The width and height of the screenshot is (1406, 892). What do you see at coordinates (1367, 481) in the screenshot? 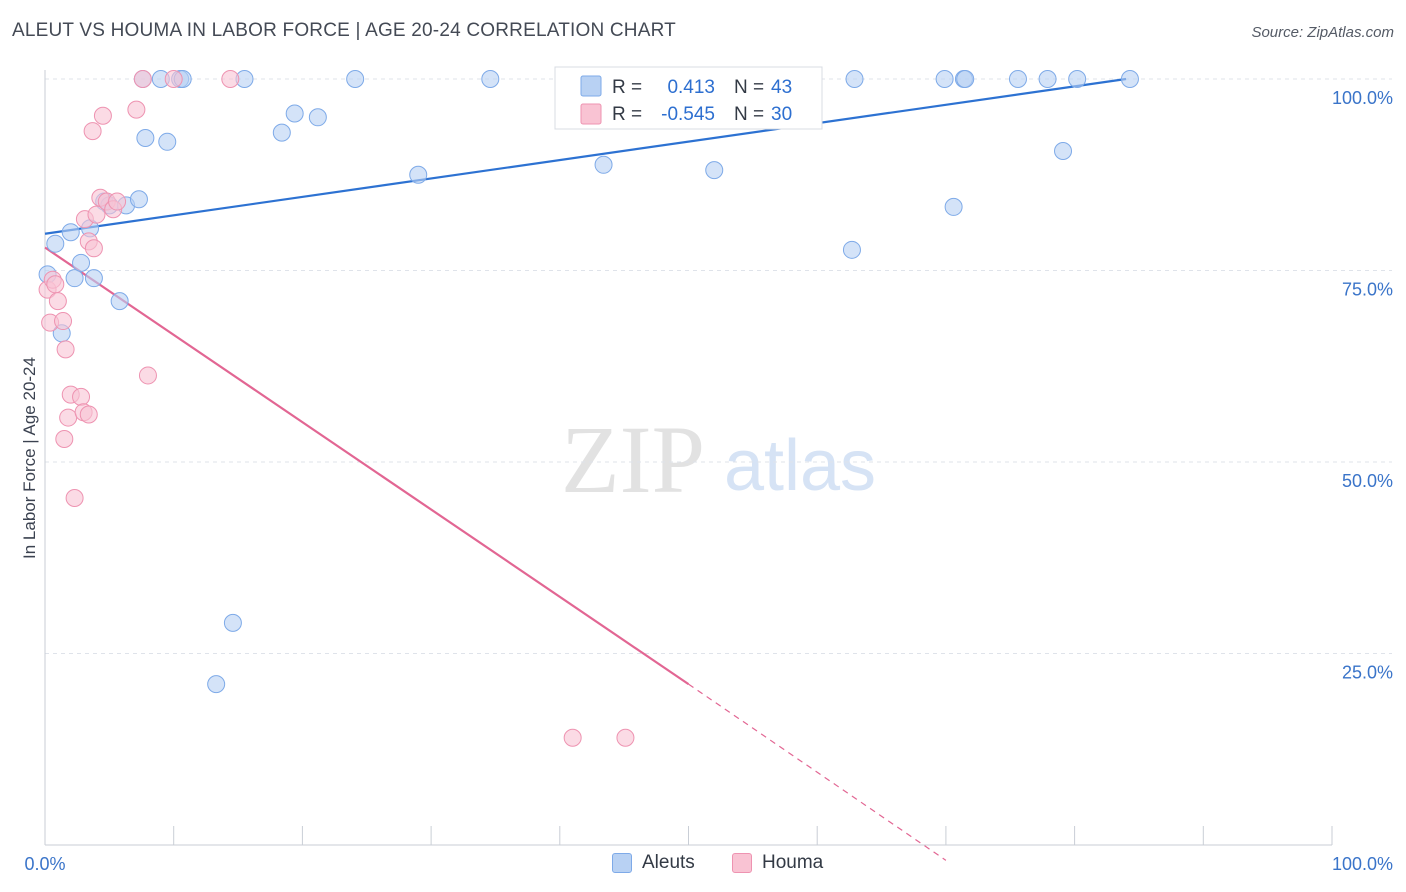
I see `y-tick-label: 50.0%` at bounding box center [1367, 481].